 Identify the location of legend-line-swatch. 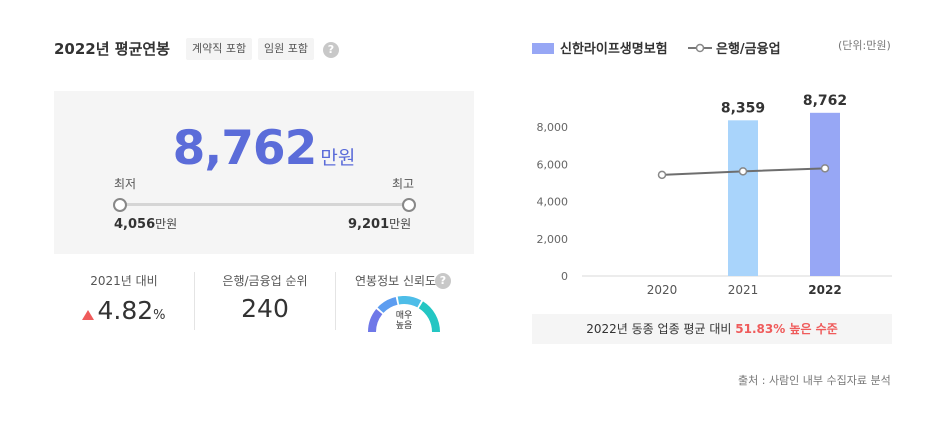
(700, 48).